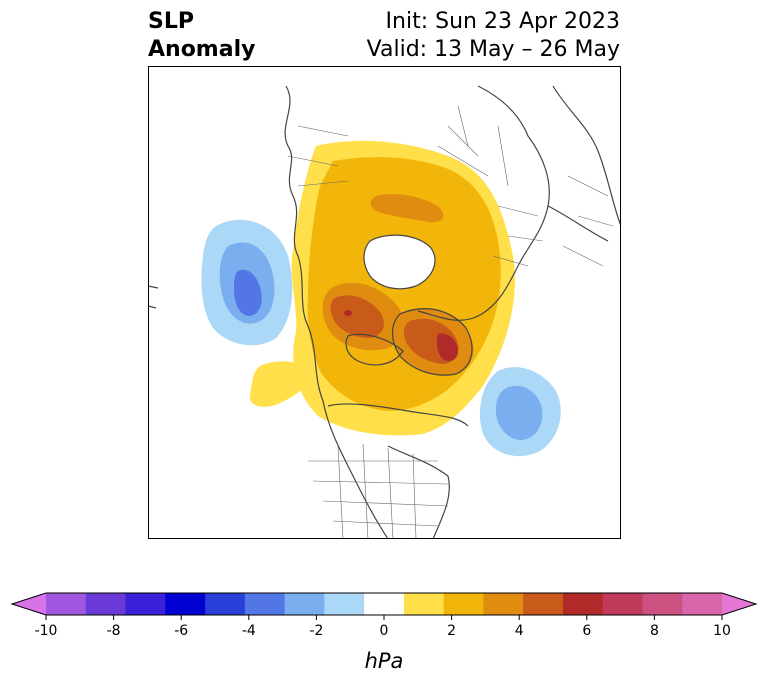  I want to click on colorbar-extend-high, so click(739, 604).